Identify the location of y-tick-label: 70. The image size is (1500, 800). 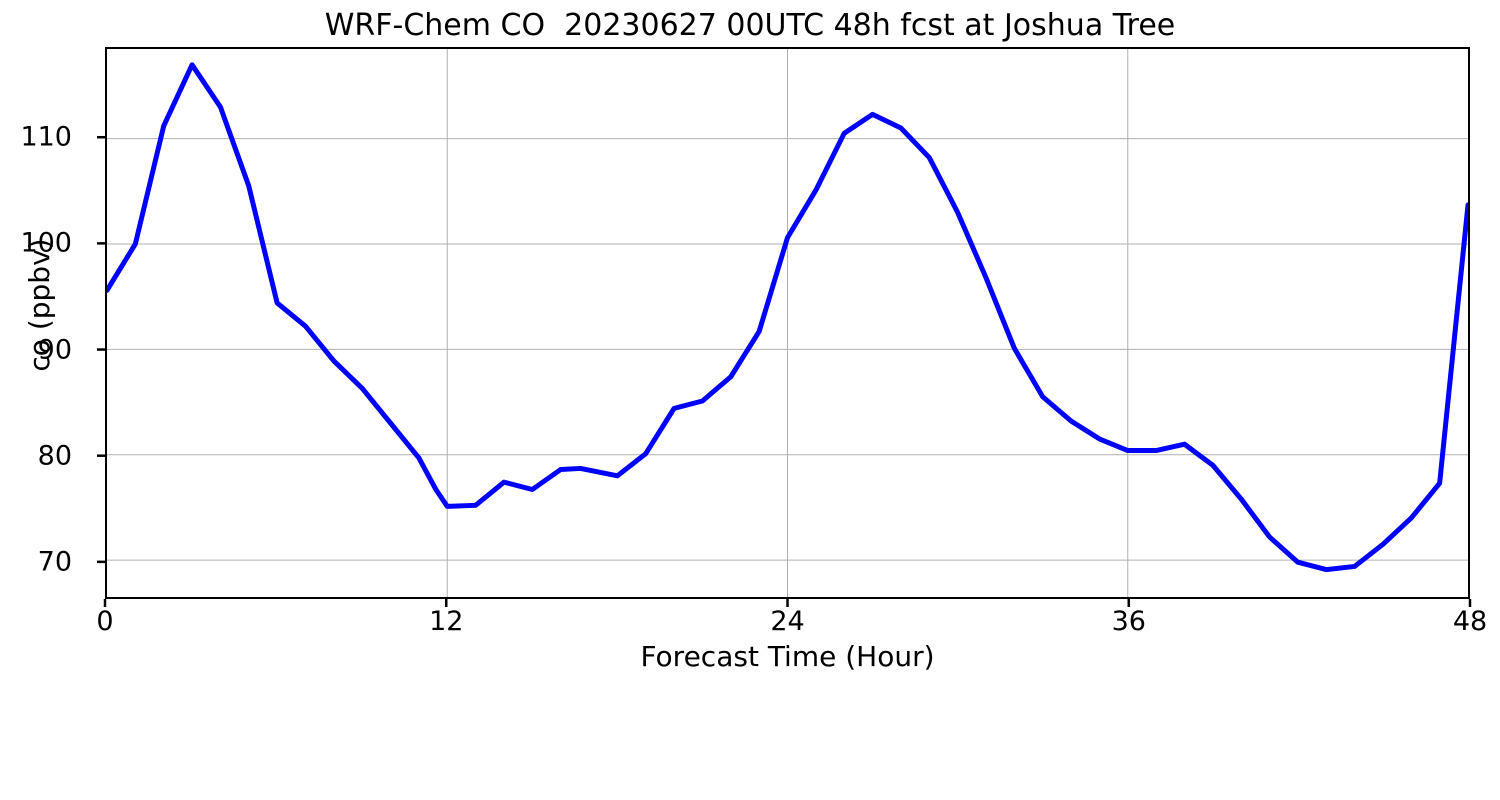
(54, 562).